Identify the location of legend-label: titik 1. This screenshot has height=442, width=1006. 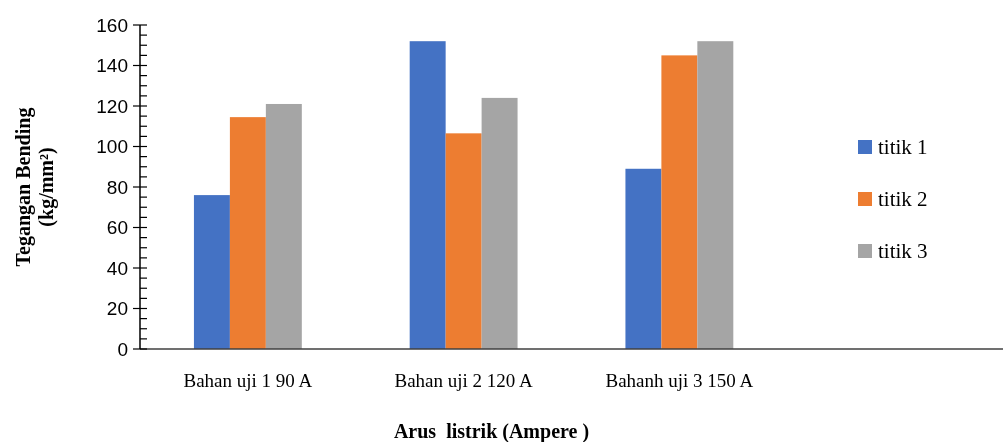
(903, 147).